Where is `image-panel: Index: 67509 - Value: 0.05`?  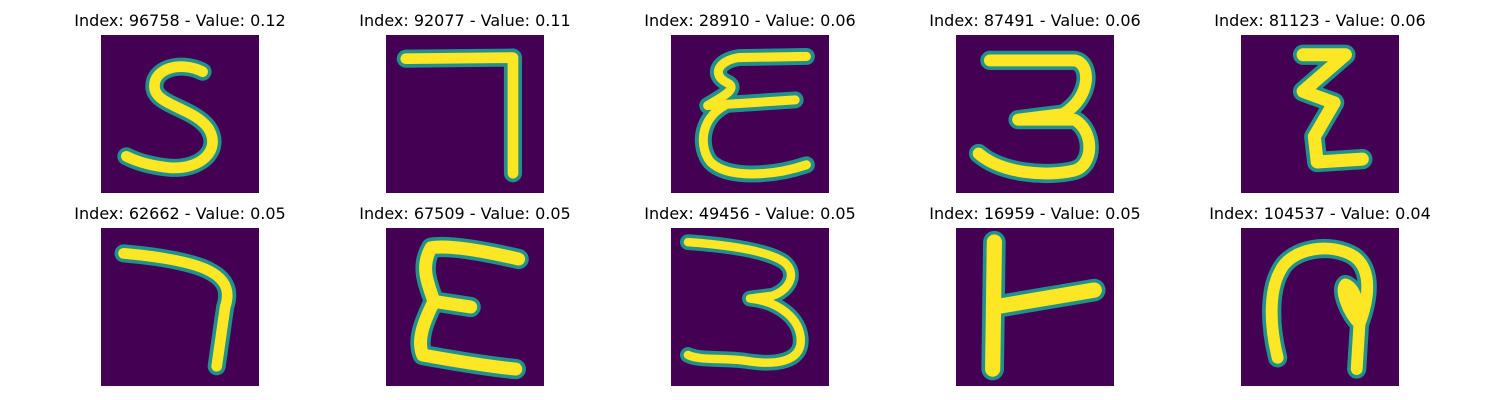 image-panel: Index: 67509 - Value: 0.05 is located at coordinates (465, 295).